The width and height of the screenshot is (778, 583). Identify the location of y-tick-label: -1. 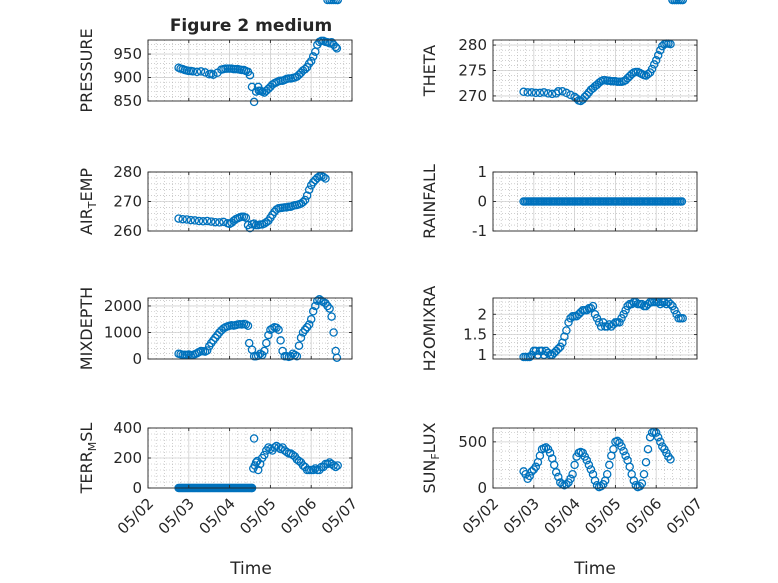
(479, 231).